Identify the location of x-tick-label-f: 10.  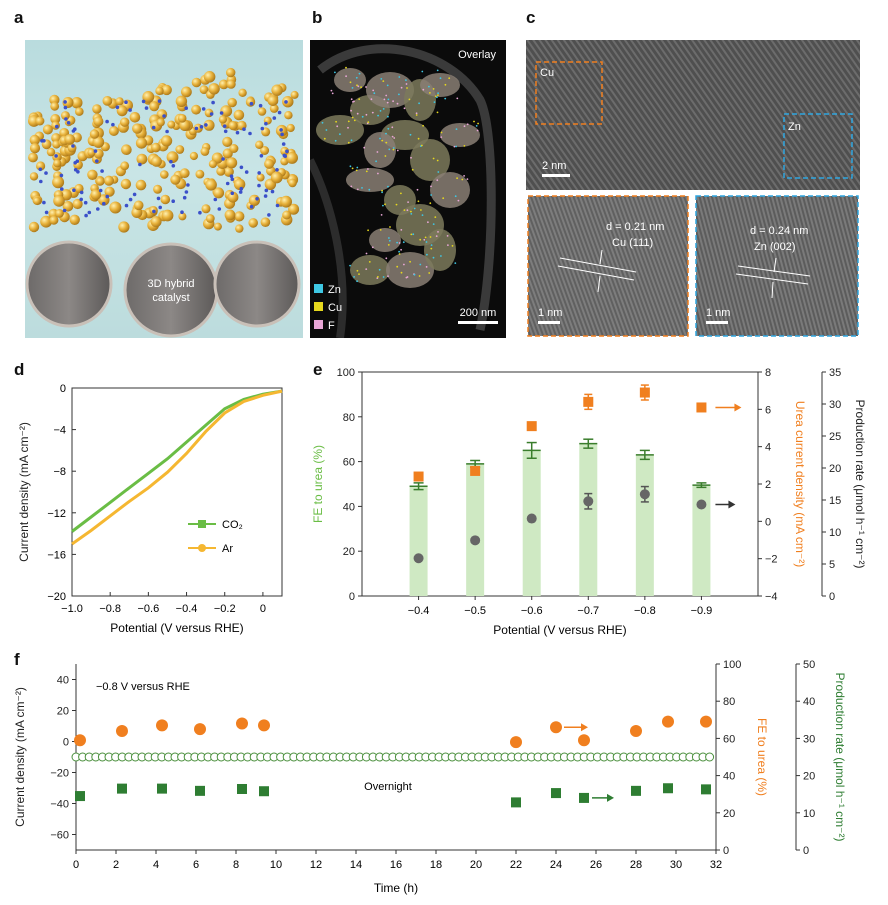
(276, 865).